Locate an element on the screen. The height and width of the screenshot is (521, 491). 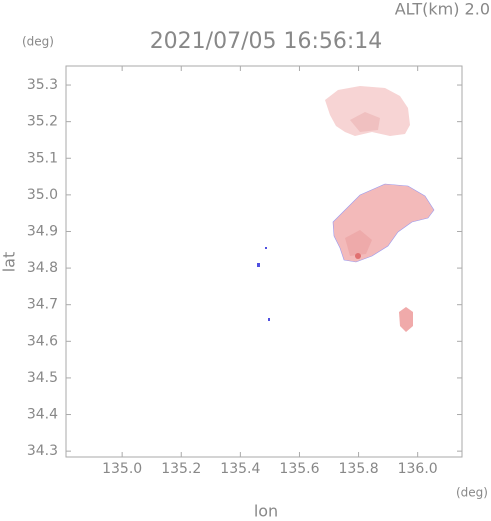
x-tick-label: 136.0 is located at coordinates (418, 469).